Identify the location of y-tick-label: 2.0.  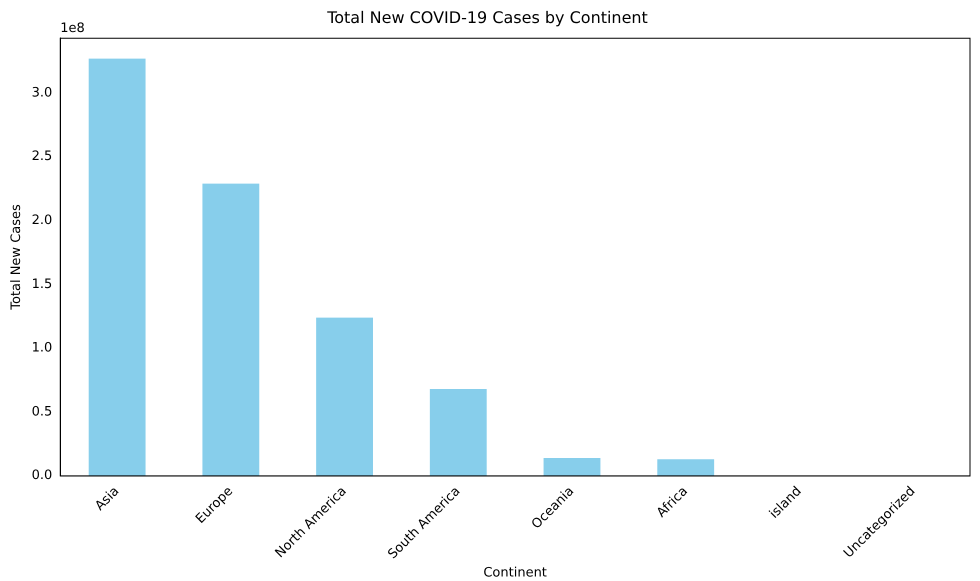
(42, 220).